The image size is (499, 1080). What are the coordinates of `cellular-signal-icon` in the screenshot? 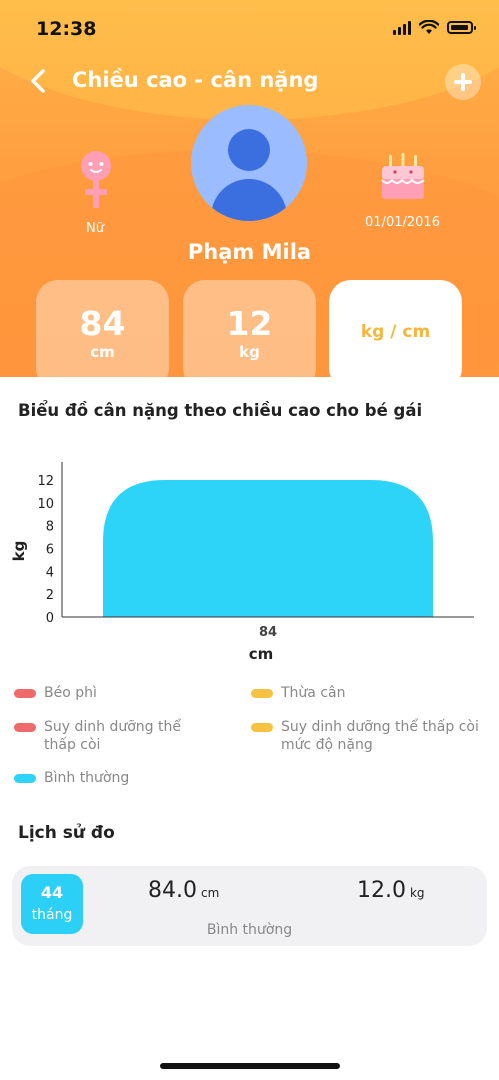 It's located at (402, 27).